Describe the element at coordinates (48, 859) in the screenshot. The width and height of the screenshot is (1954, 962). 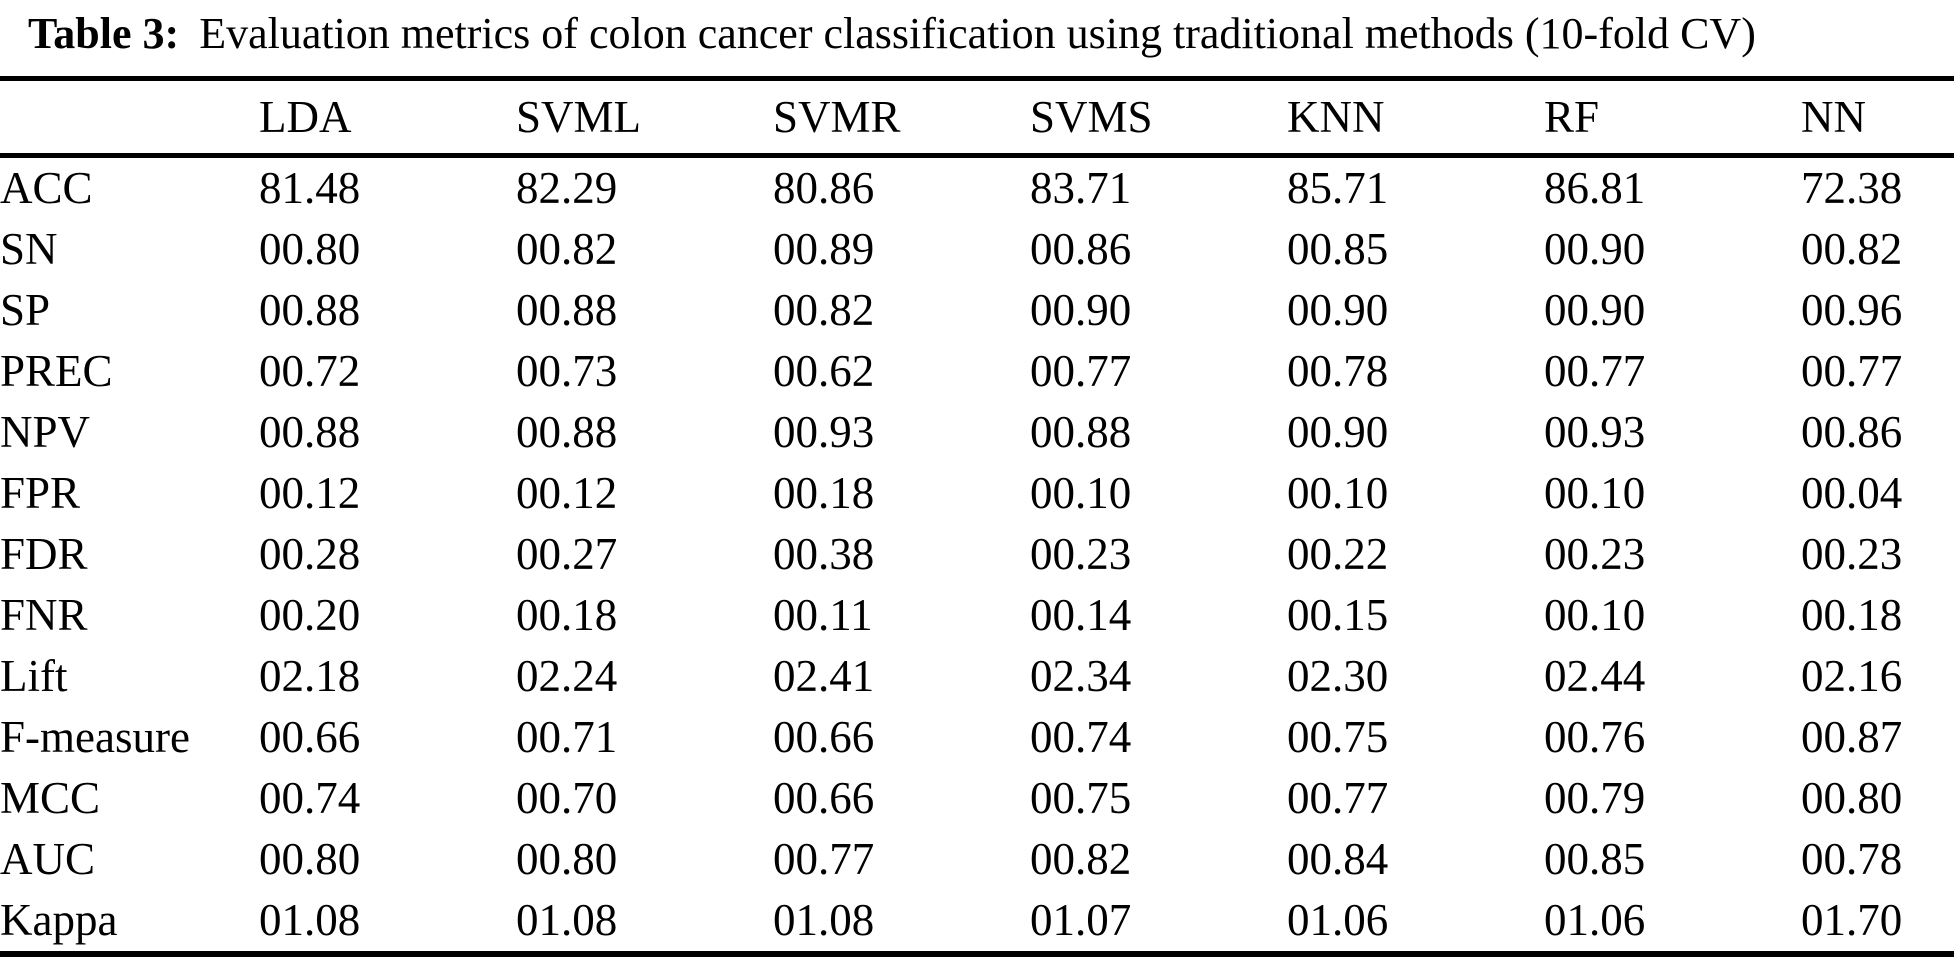
I see `row-label: AUC` at that location.